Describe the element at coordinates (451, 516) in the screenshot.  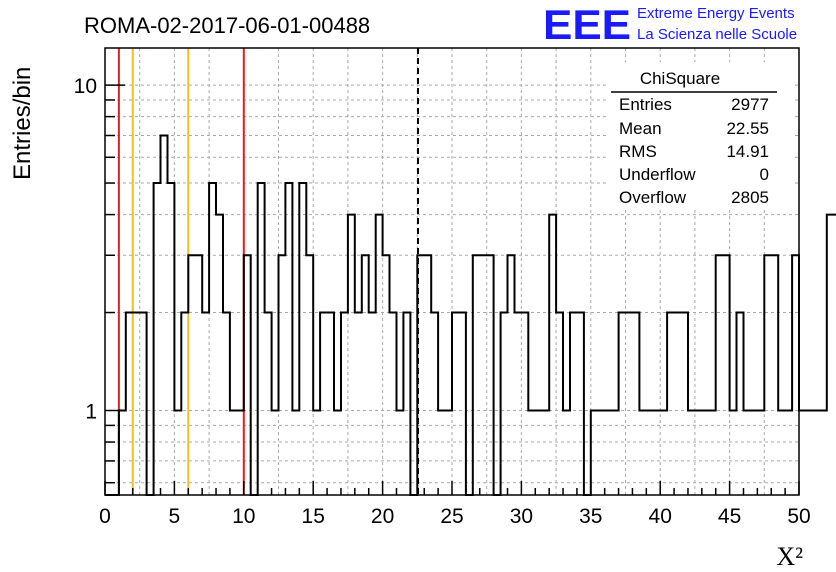
I see `x-tick-label: 25` at that location.